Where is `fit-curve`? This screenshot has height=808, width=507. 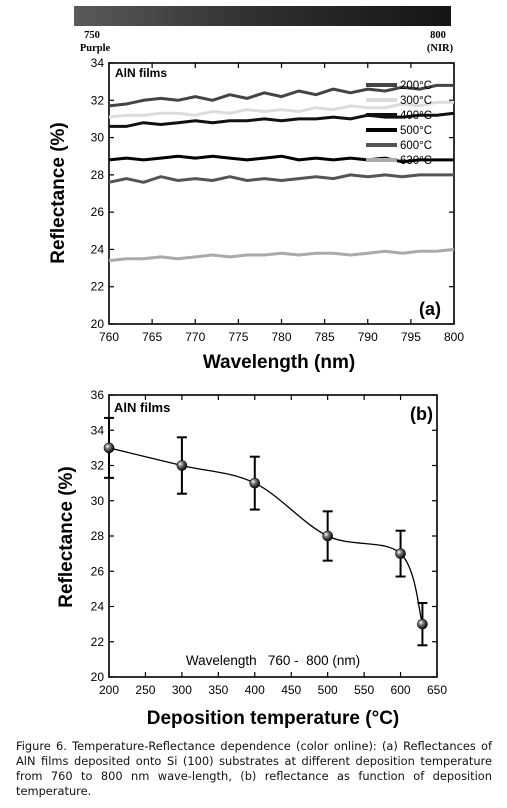
fit-curve is located at coordinates (266, 536).